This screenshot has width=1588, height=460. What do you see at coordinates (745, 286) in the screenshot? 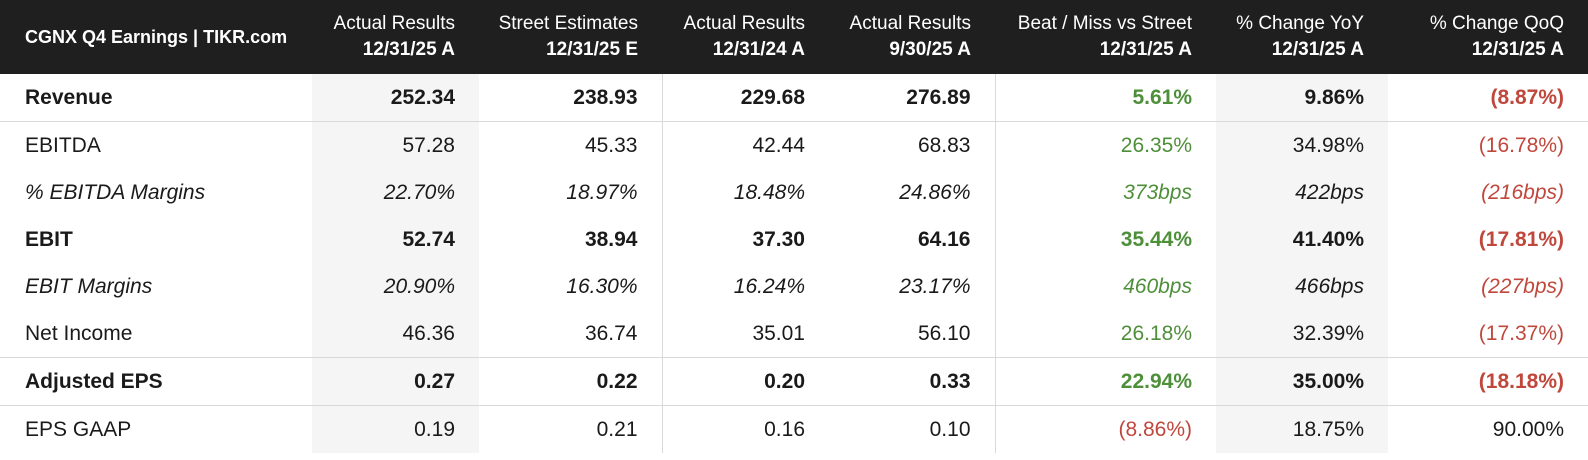
I see `cell-prior-year: 16.24%` at bounding box center [745, 286].